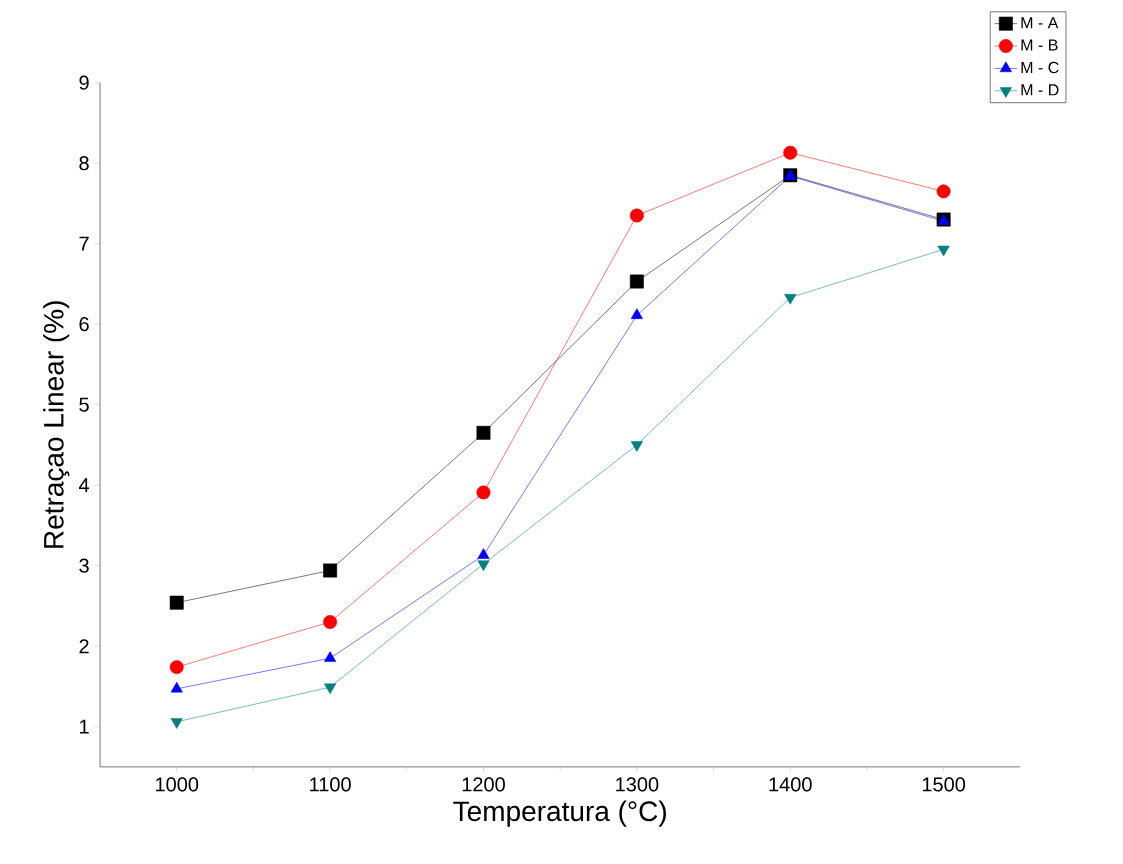 This screenshot has width=1123, height=864. Describe the element at coordinates (84, 163) in the screenshot. I see `y-tick-label: 8` at that location.